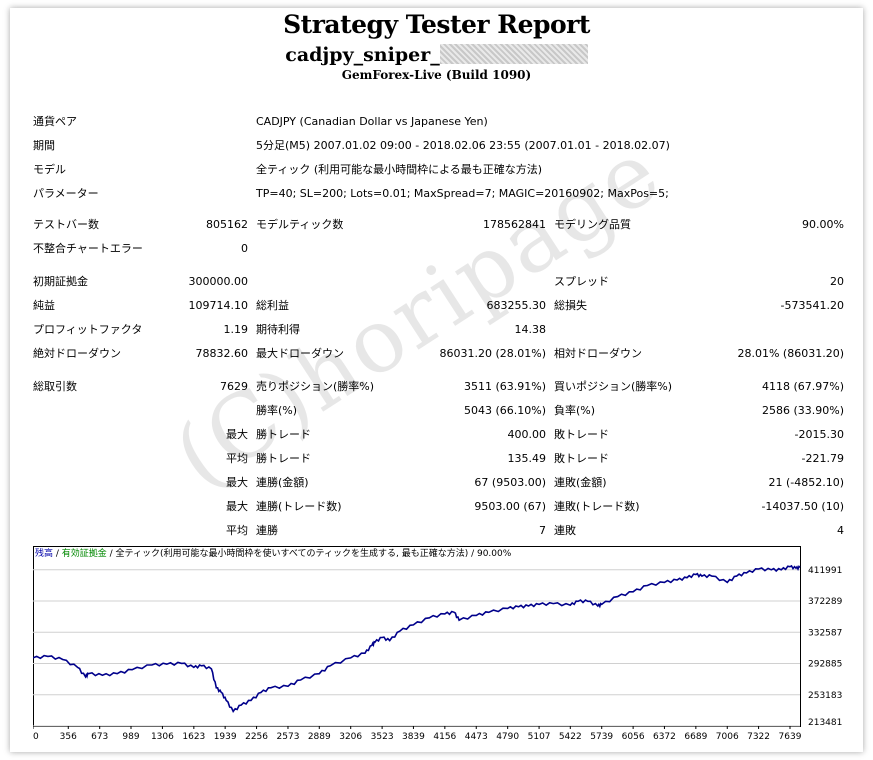  I want to click on loss-pct-value: 2586 (33.90%), so click(802, 410).